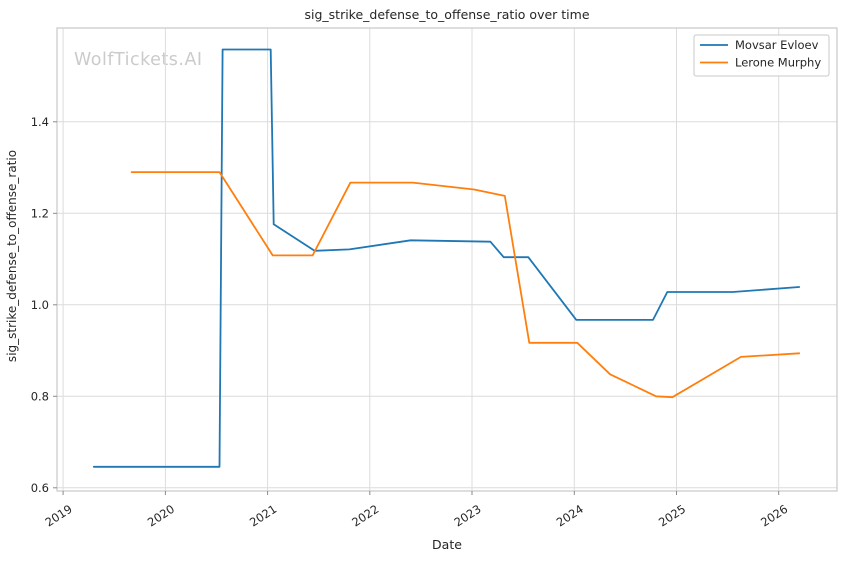  Describe the element at coordinates (570, 516) in the screenshot. I see `x-tick-label-2024: 2024` at that location.